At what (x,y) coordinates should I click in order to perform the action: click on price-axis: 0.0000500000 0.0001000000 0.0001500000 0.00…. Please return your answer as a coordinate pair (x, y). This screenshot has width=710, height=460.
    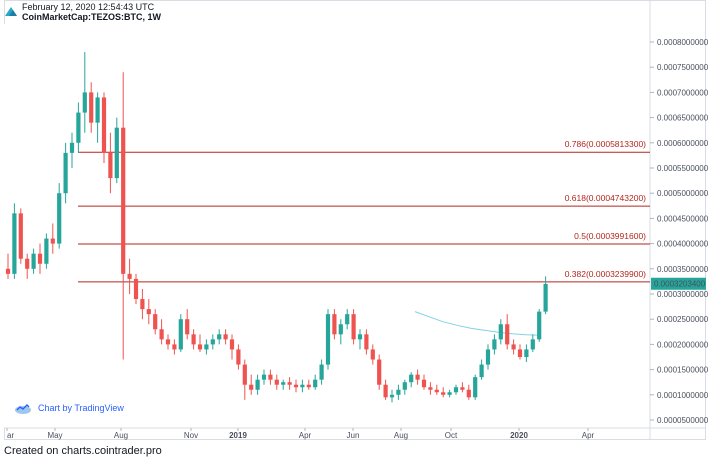
    Looking at the image, I should click on (679, 231).